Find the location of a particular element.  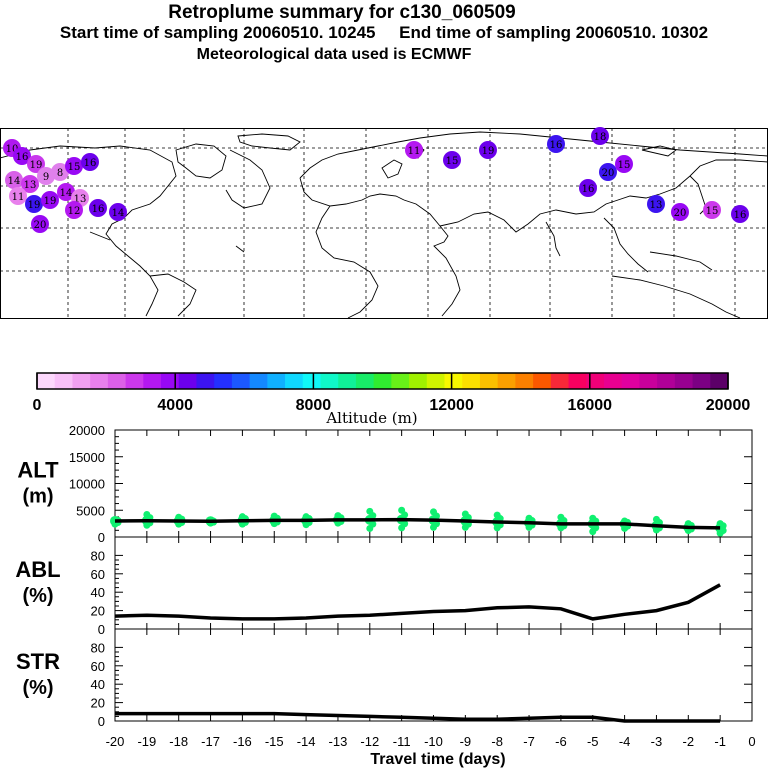

y-tick-label: 0 is located at coordinates (101, 721).